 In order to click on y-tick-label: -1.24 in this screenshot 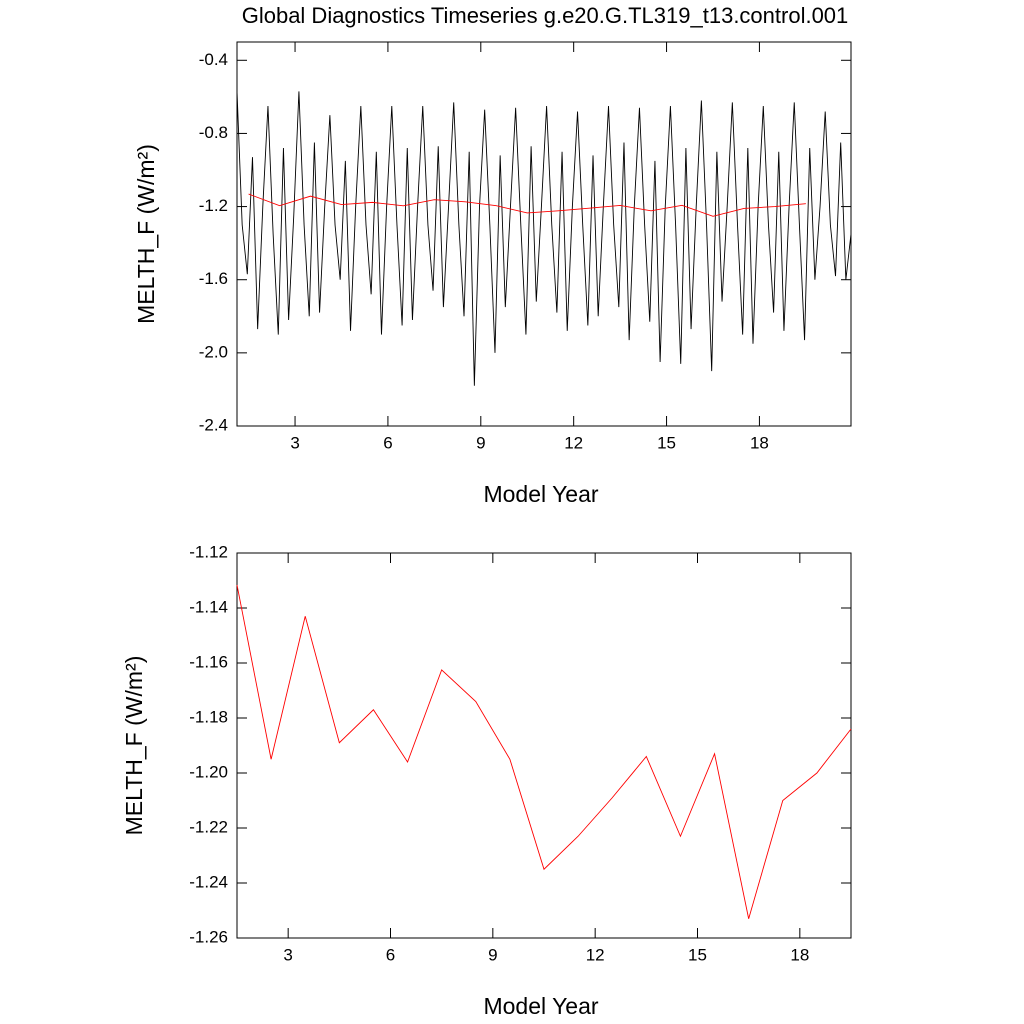, I will do `click(208, 881)`.